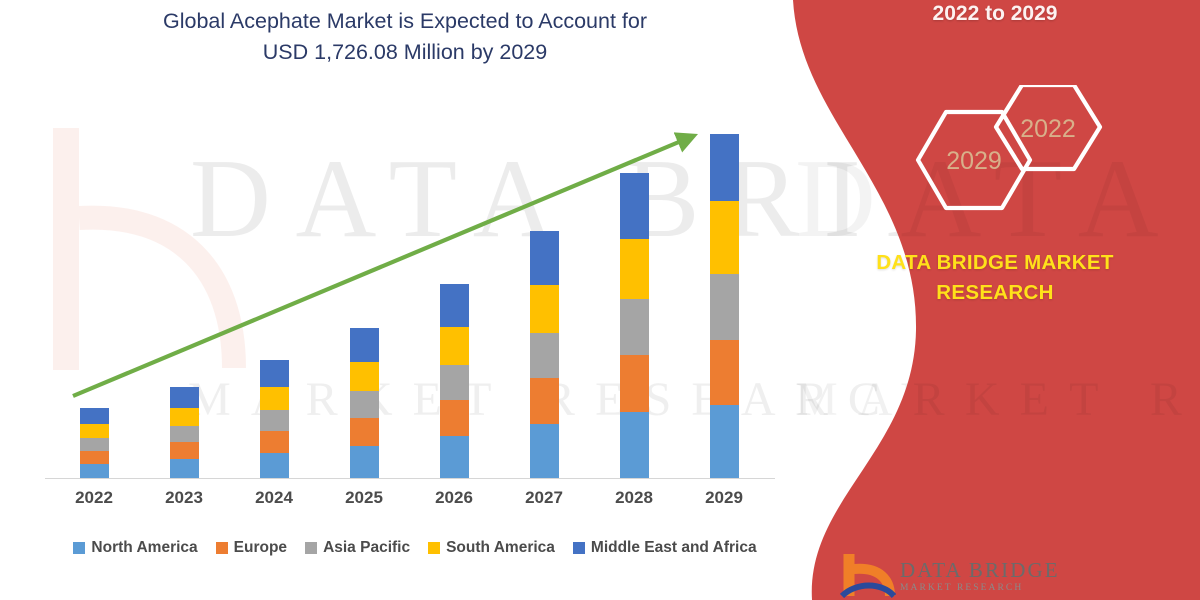  Describe the element at coordinates (94, 497) in the screenshot. I see `x-tick-2022: 2022` at that location.